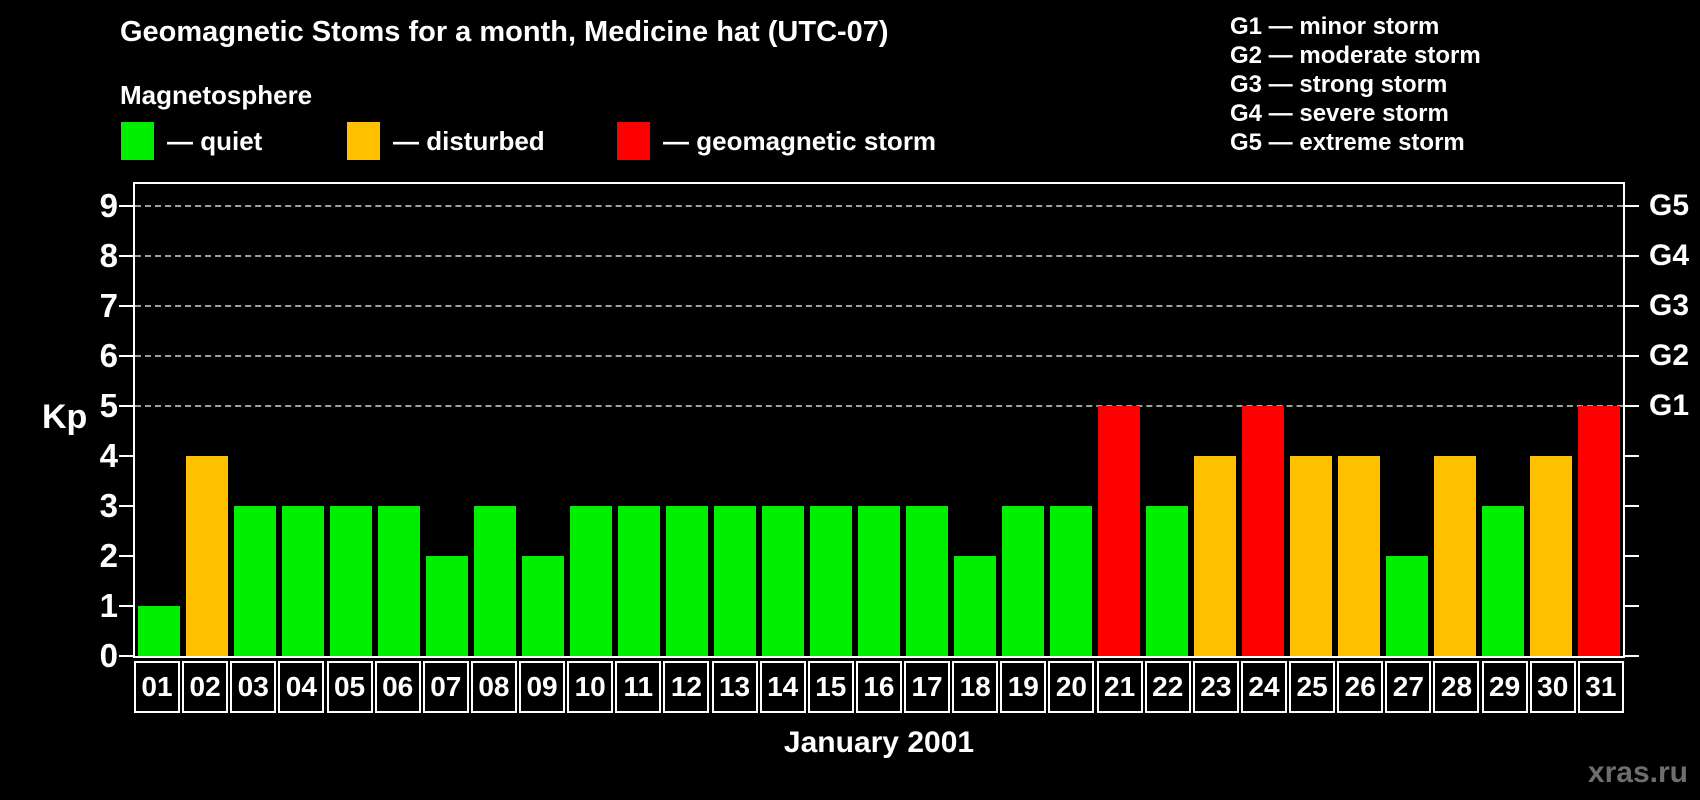 Image resolution: width=1700 pixels, height=800 pixels. What do you see at coordinates (975, 687) in the screenshot?
I see `day-label-18: 18` at bounding box center [975, 687].